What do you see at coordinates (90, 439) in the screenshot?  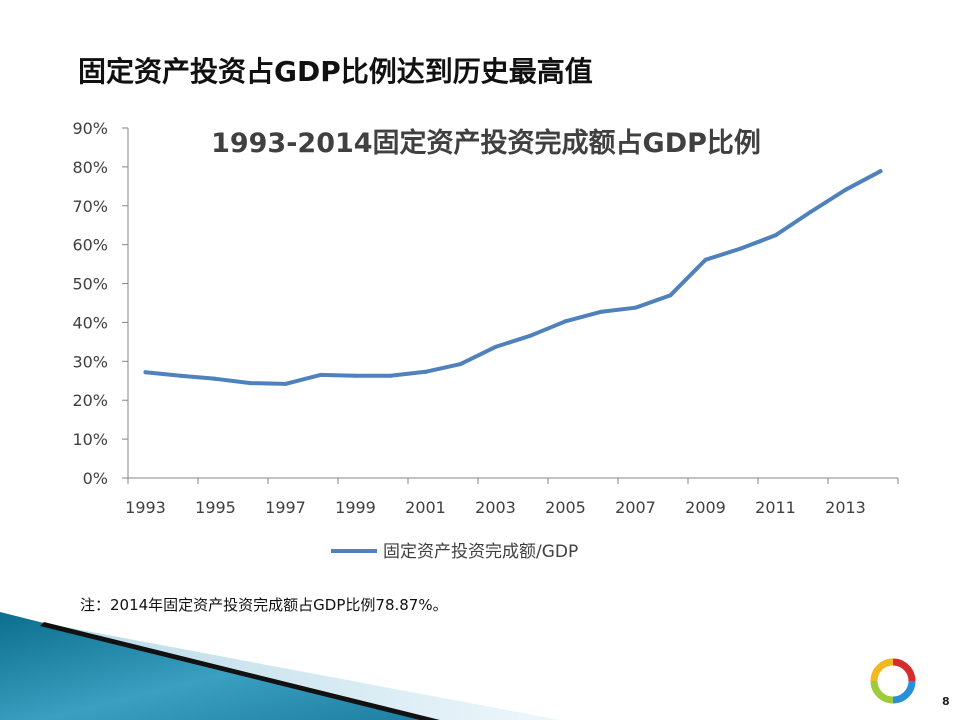 I see `y-tick-label: 10%` at bounding box center [90, 439].